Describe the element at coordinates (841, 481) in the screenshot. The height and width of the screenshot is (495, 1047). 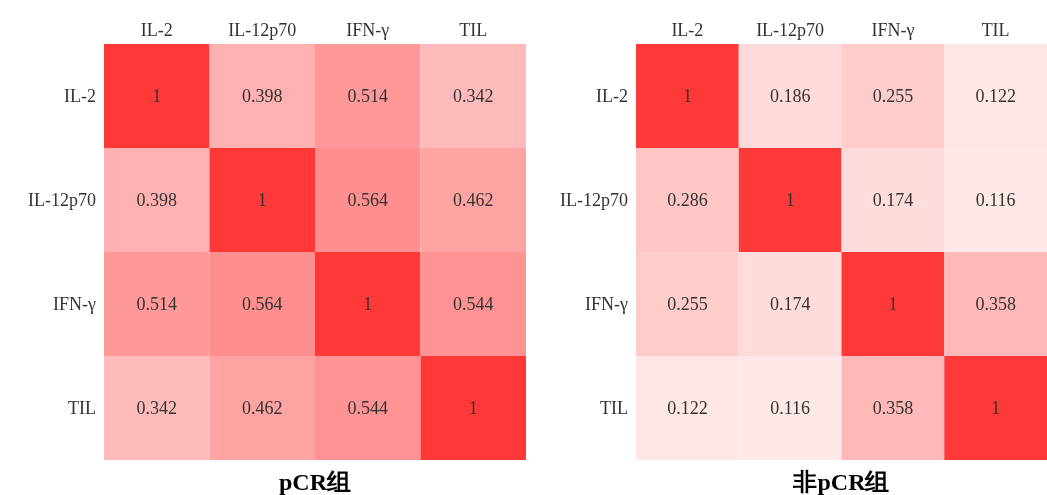
I see `text: 非pCR组` at that location.